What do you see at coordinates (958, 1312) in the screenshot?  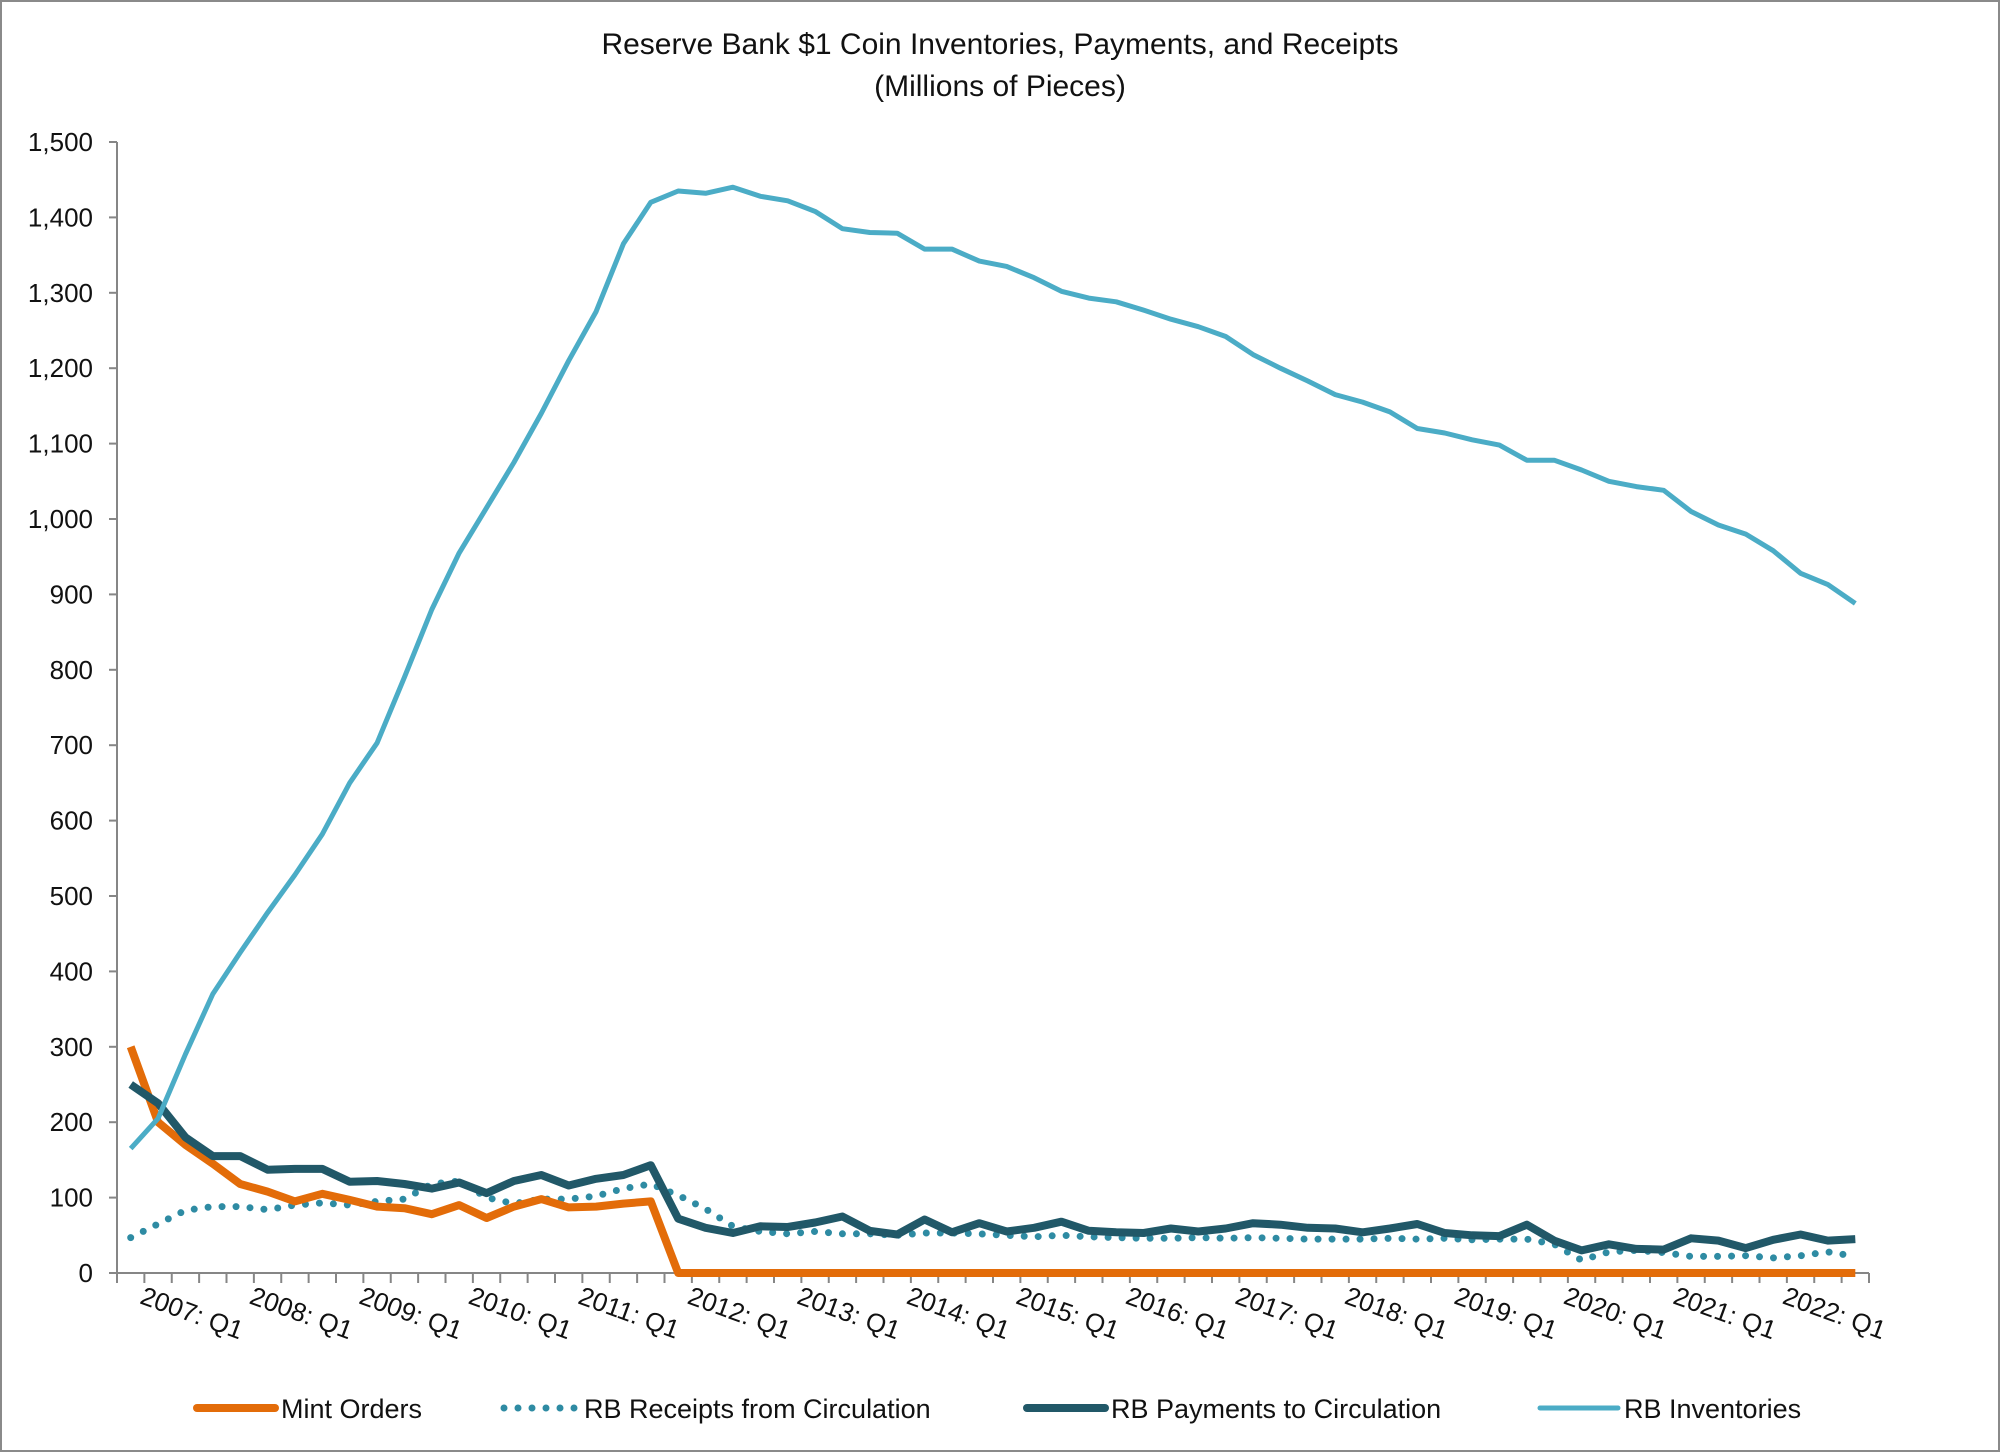 I see `x-tick-label: 2014: Q1` at bounding box center [958, 1312].